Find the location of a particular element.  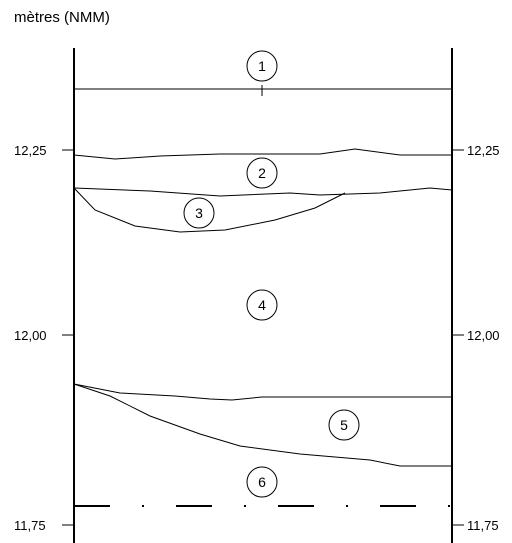

region-label-3: 3 is located at coordinates (199, 213).